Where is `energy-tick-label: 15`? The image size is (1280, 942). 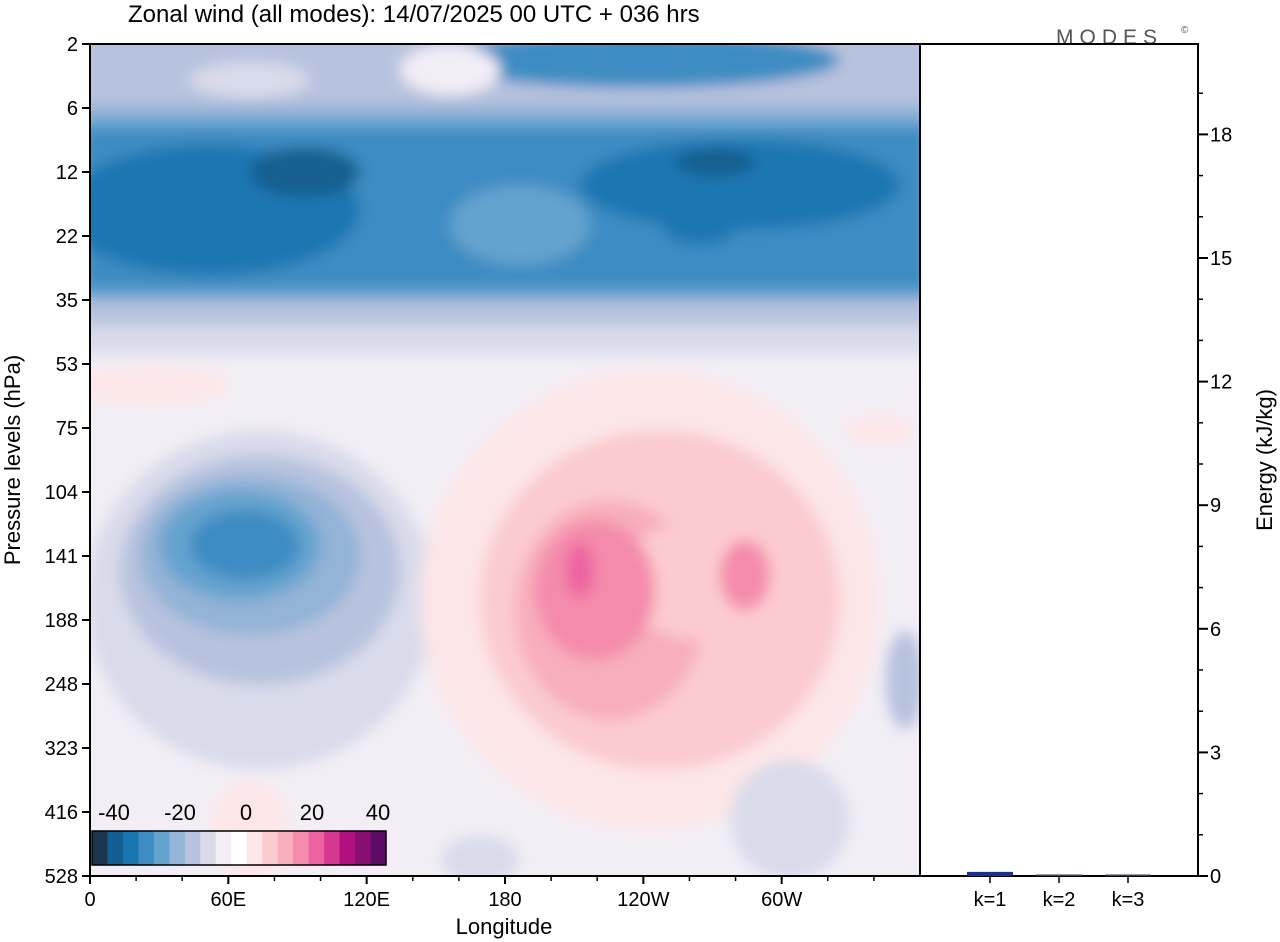 energy-tick-label: 15 is located at coordinates (1221, 259).